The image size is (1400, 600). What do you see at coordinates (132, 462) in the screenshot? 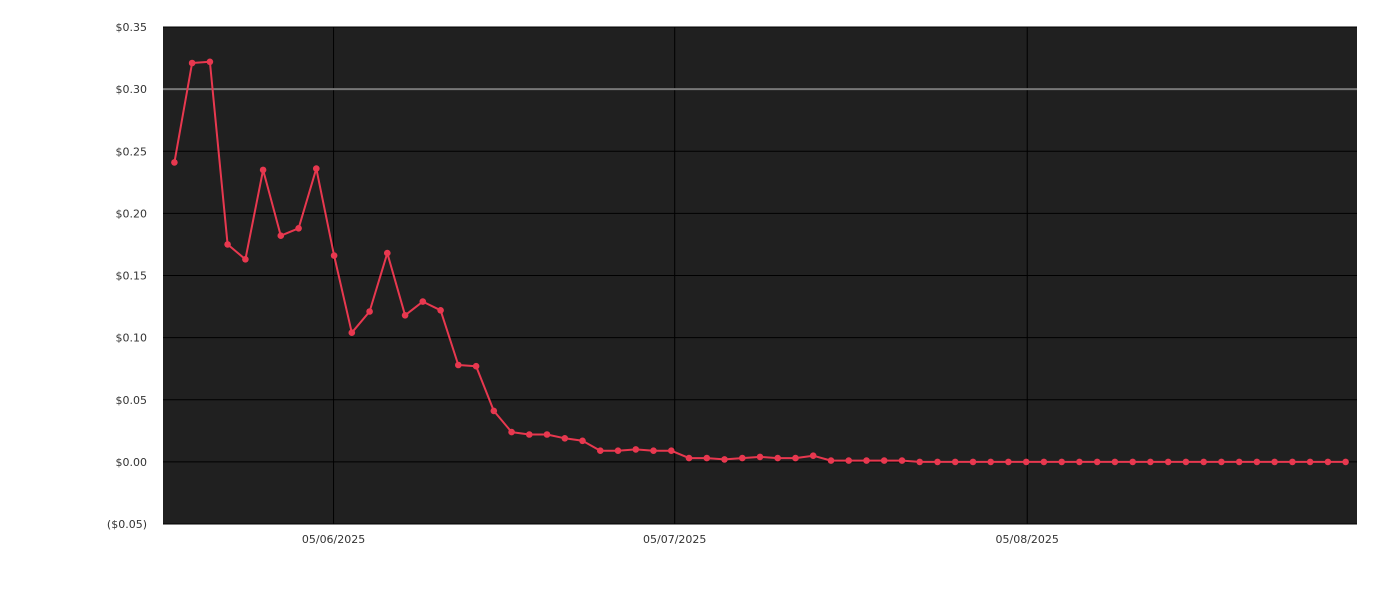
I see `y-tick-label: $0.00` at bounding box center [132, 462].